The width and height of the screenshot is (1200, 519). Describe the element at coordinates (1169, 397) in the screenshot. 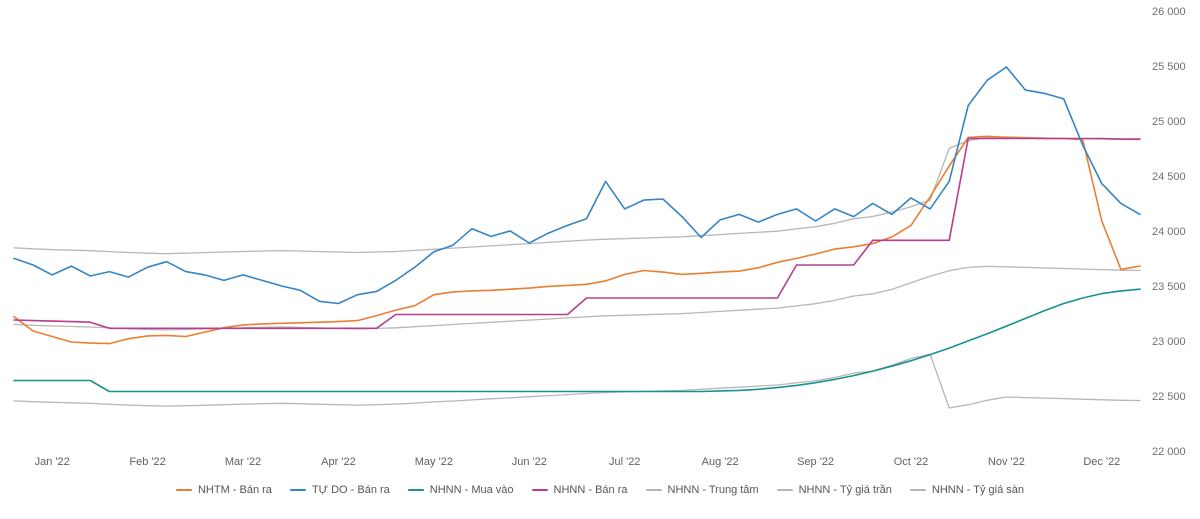

I see `y-axis-tick-label: 22 500` at that location.